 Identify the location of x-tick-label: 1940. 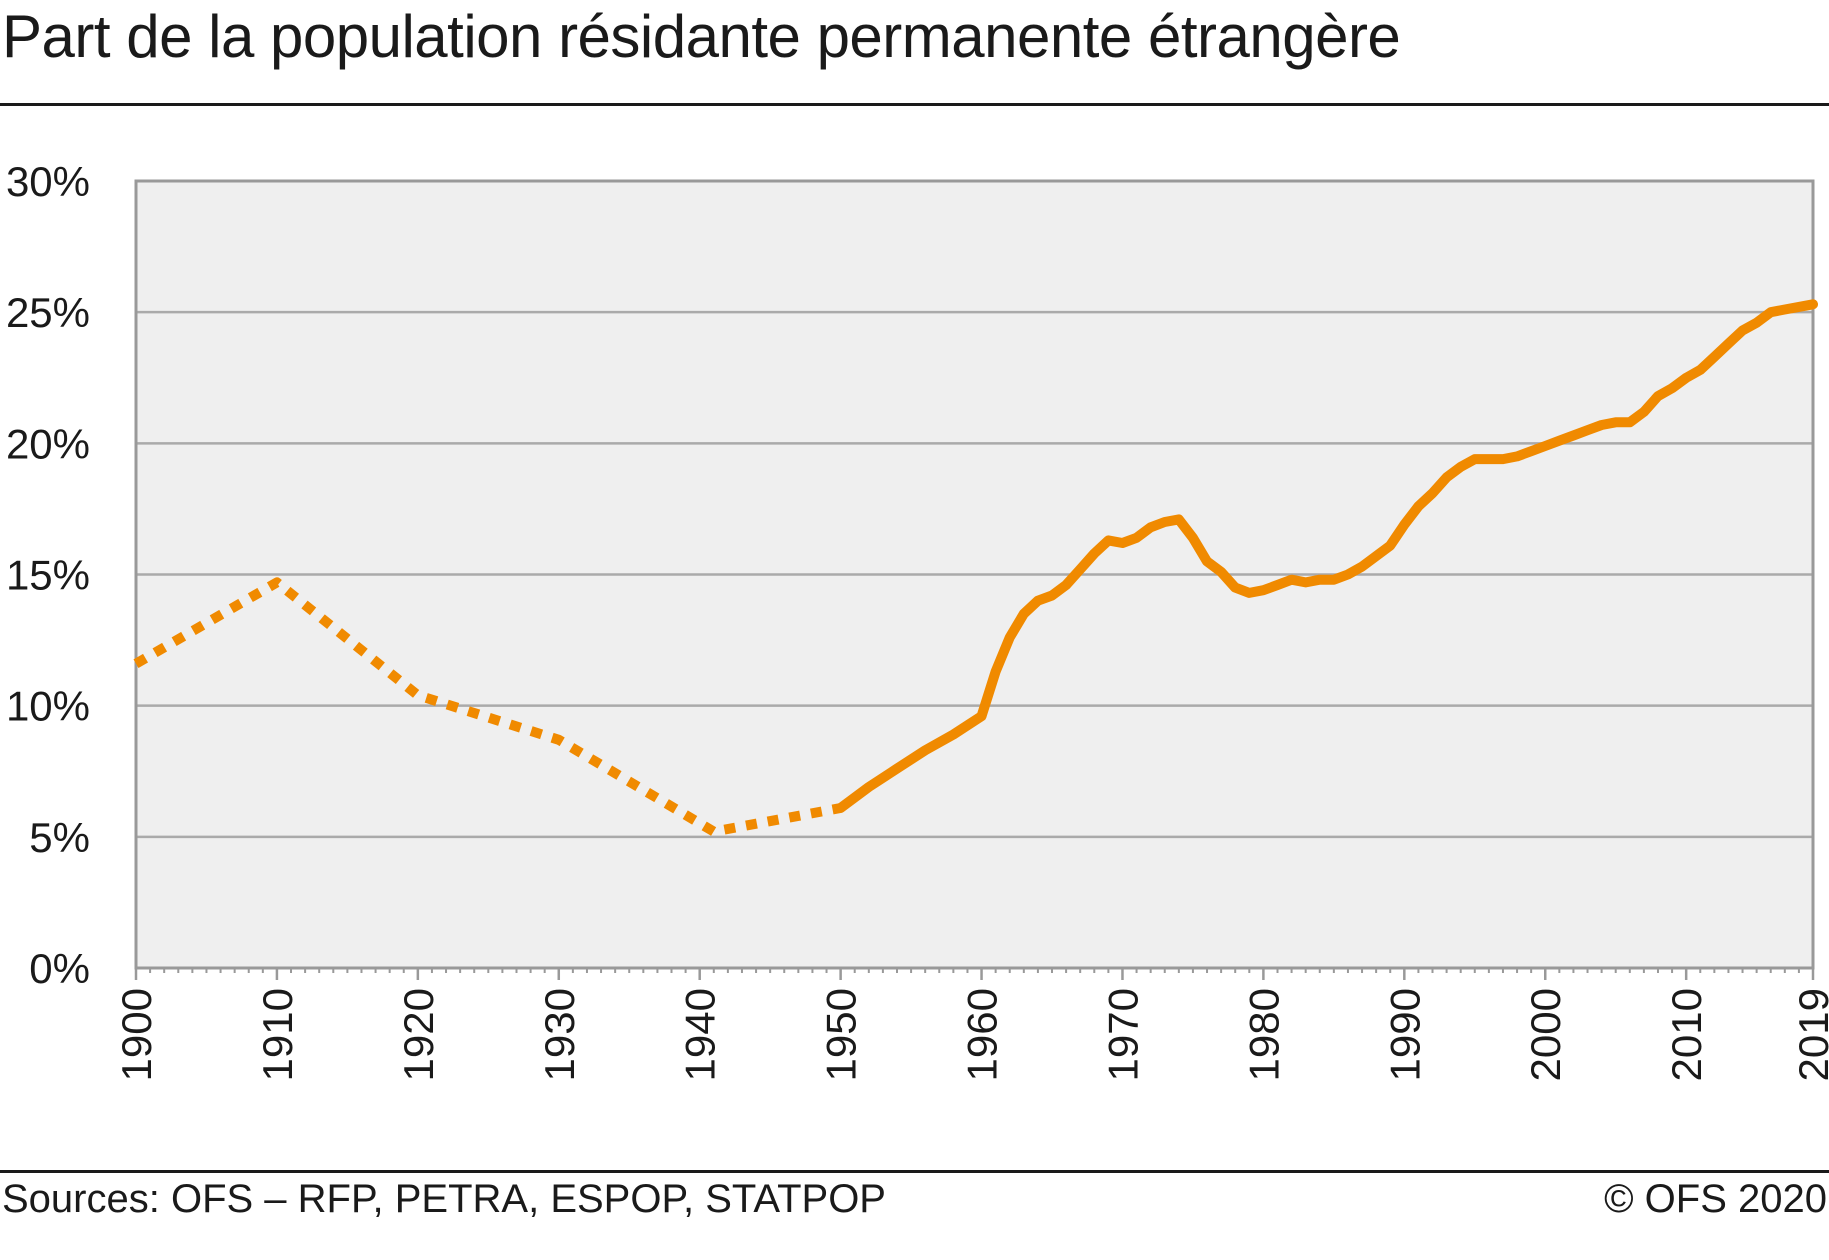
(700, 1034).